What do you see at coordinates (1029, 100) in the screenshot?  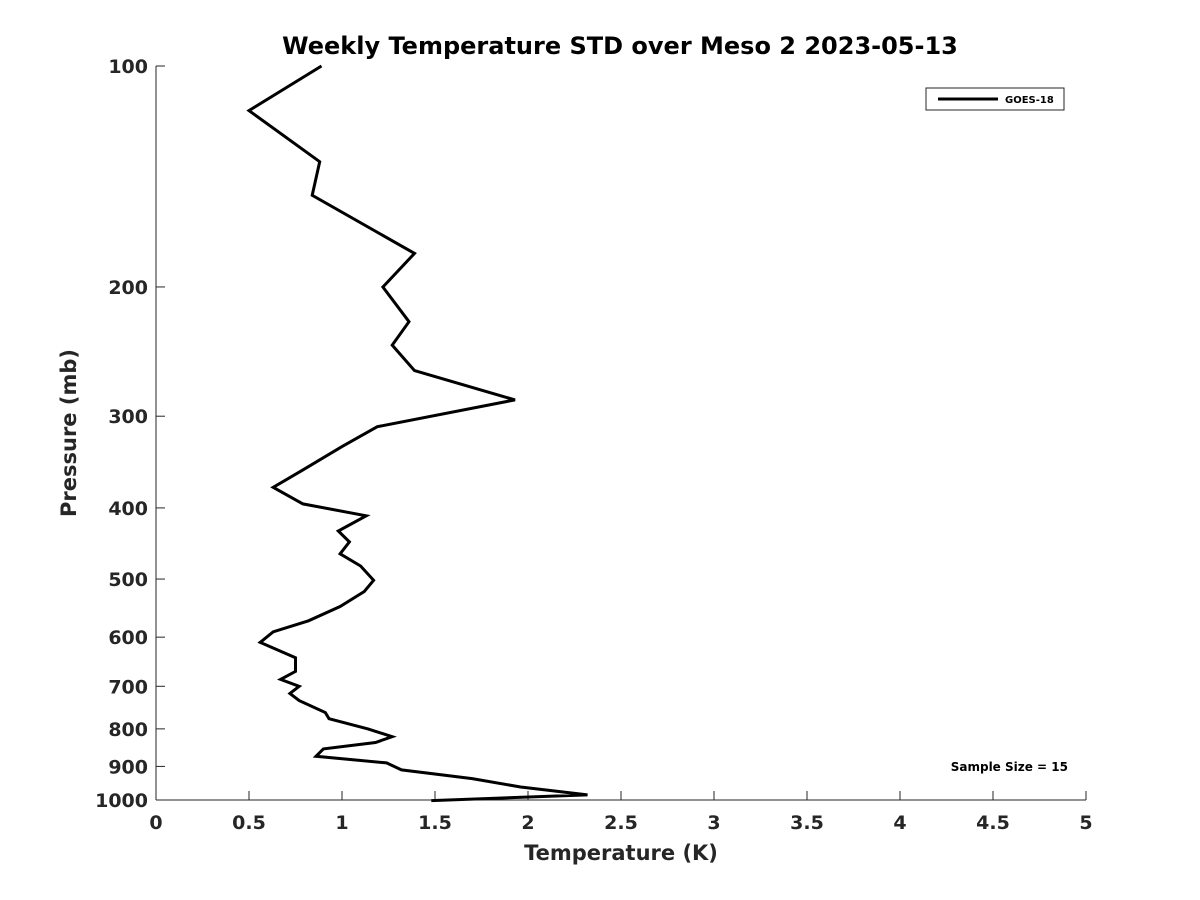 I see `legend-label-goes-18: GOES-18` at bounding box center [1029, 100].